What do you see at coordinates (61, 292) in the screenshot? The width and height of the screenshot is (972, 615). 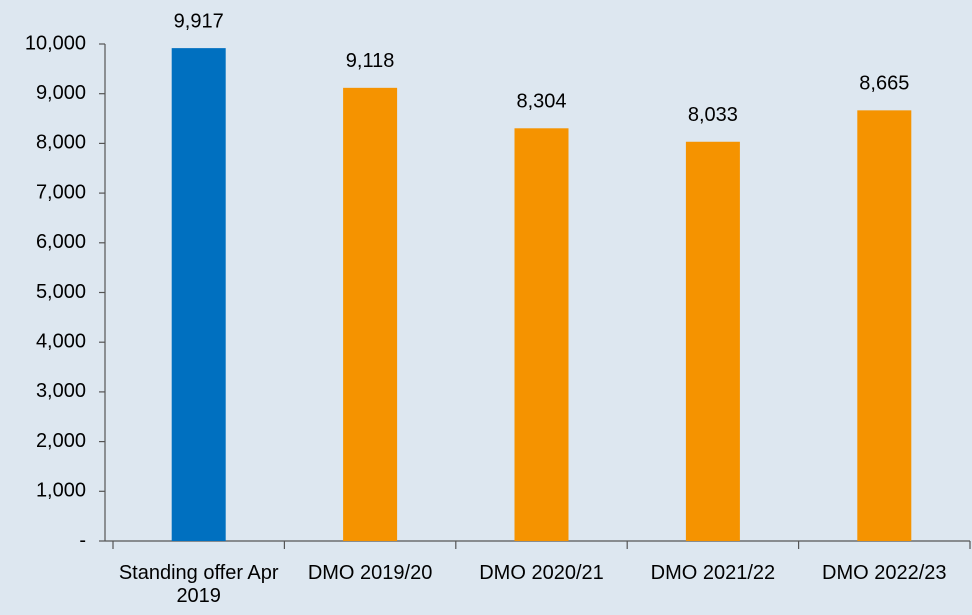 I see `y-tick-label: 5,000` at bounding box center [61, 292].